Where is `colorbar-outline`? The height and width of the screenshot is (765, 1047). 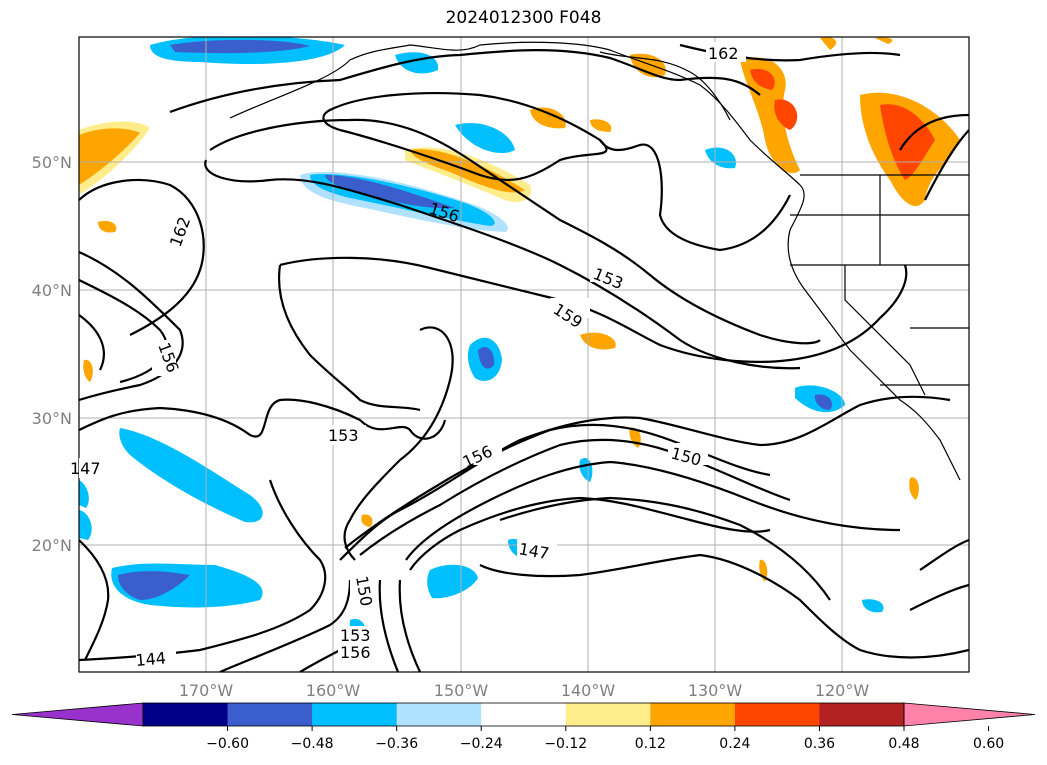 colorbar-outline is located at coordinates (523, 714).